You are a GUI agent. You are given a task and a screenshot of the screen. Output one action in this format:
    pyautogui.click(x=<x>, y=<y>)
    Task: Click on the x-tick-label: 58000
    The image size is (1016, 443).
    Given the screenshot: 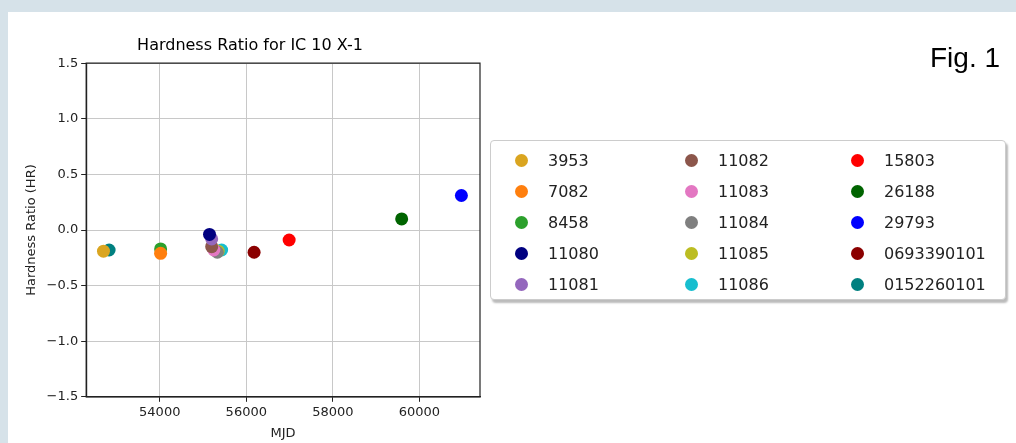 What is the action you would take?
    pyautogui.click(x=333, y=411)
    